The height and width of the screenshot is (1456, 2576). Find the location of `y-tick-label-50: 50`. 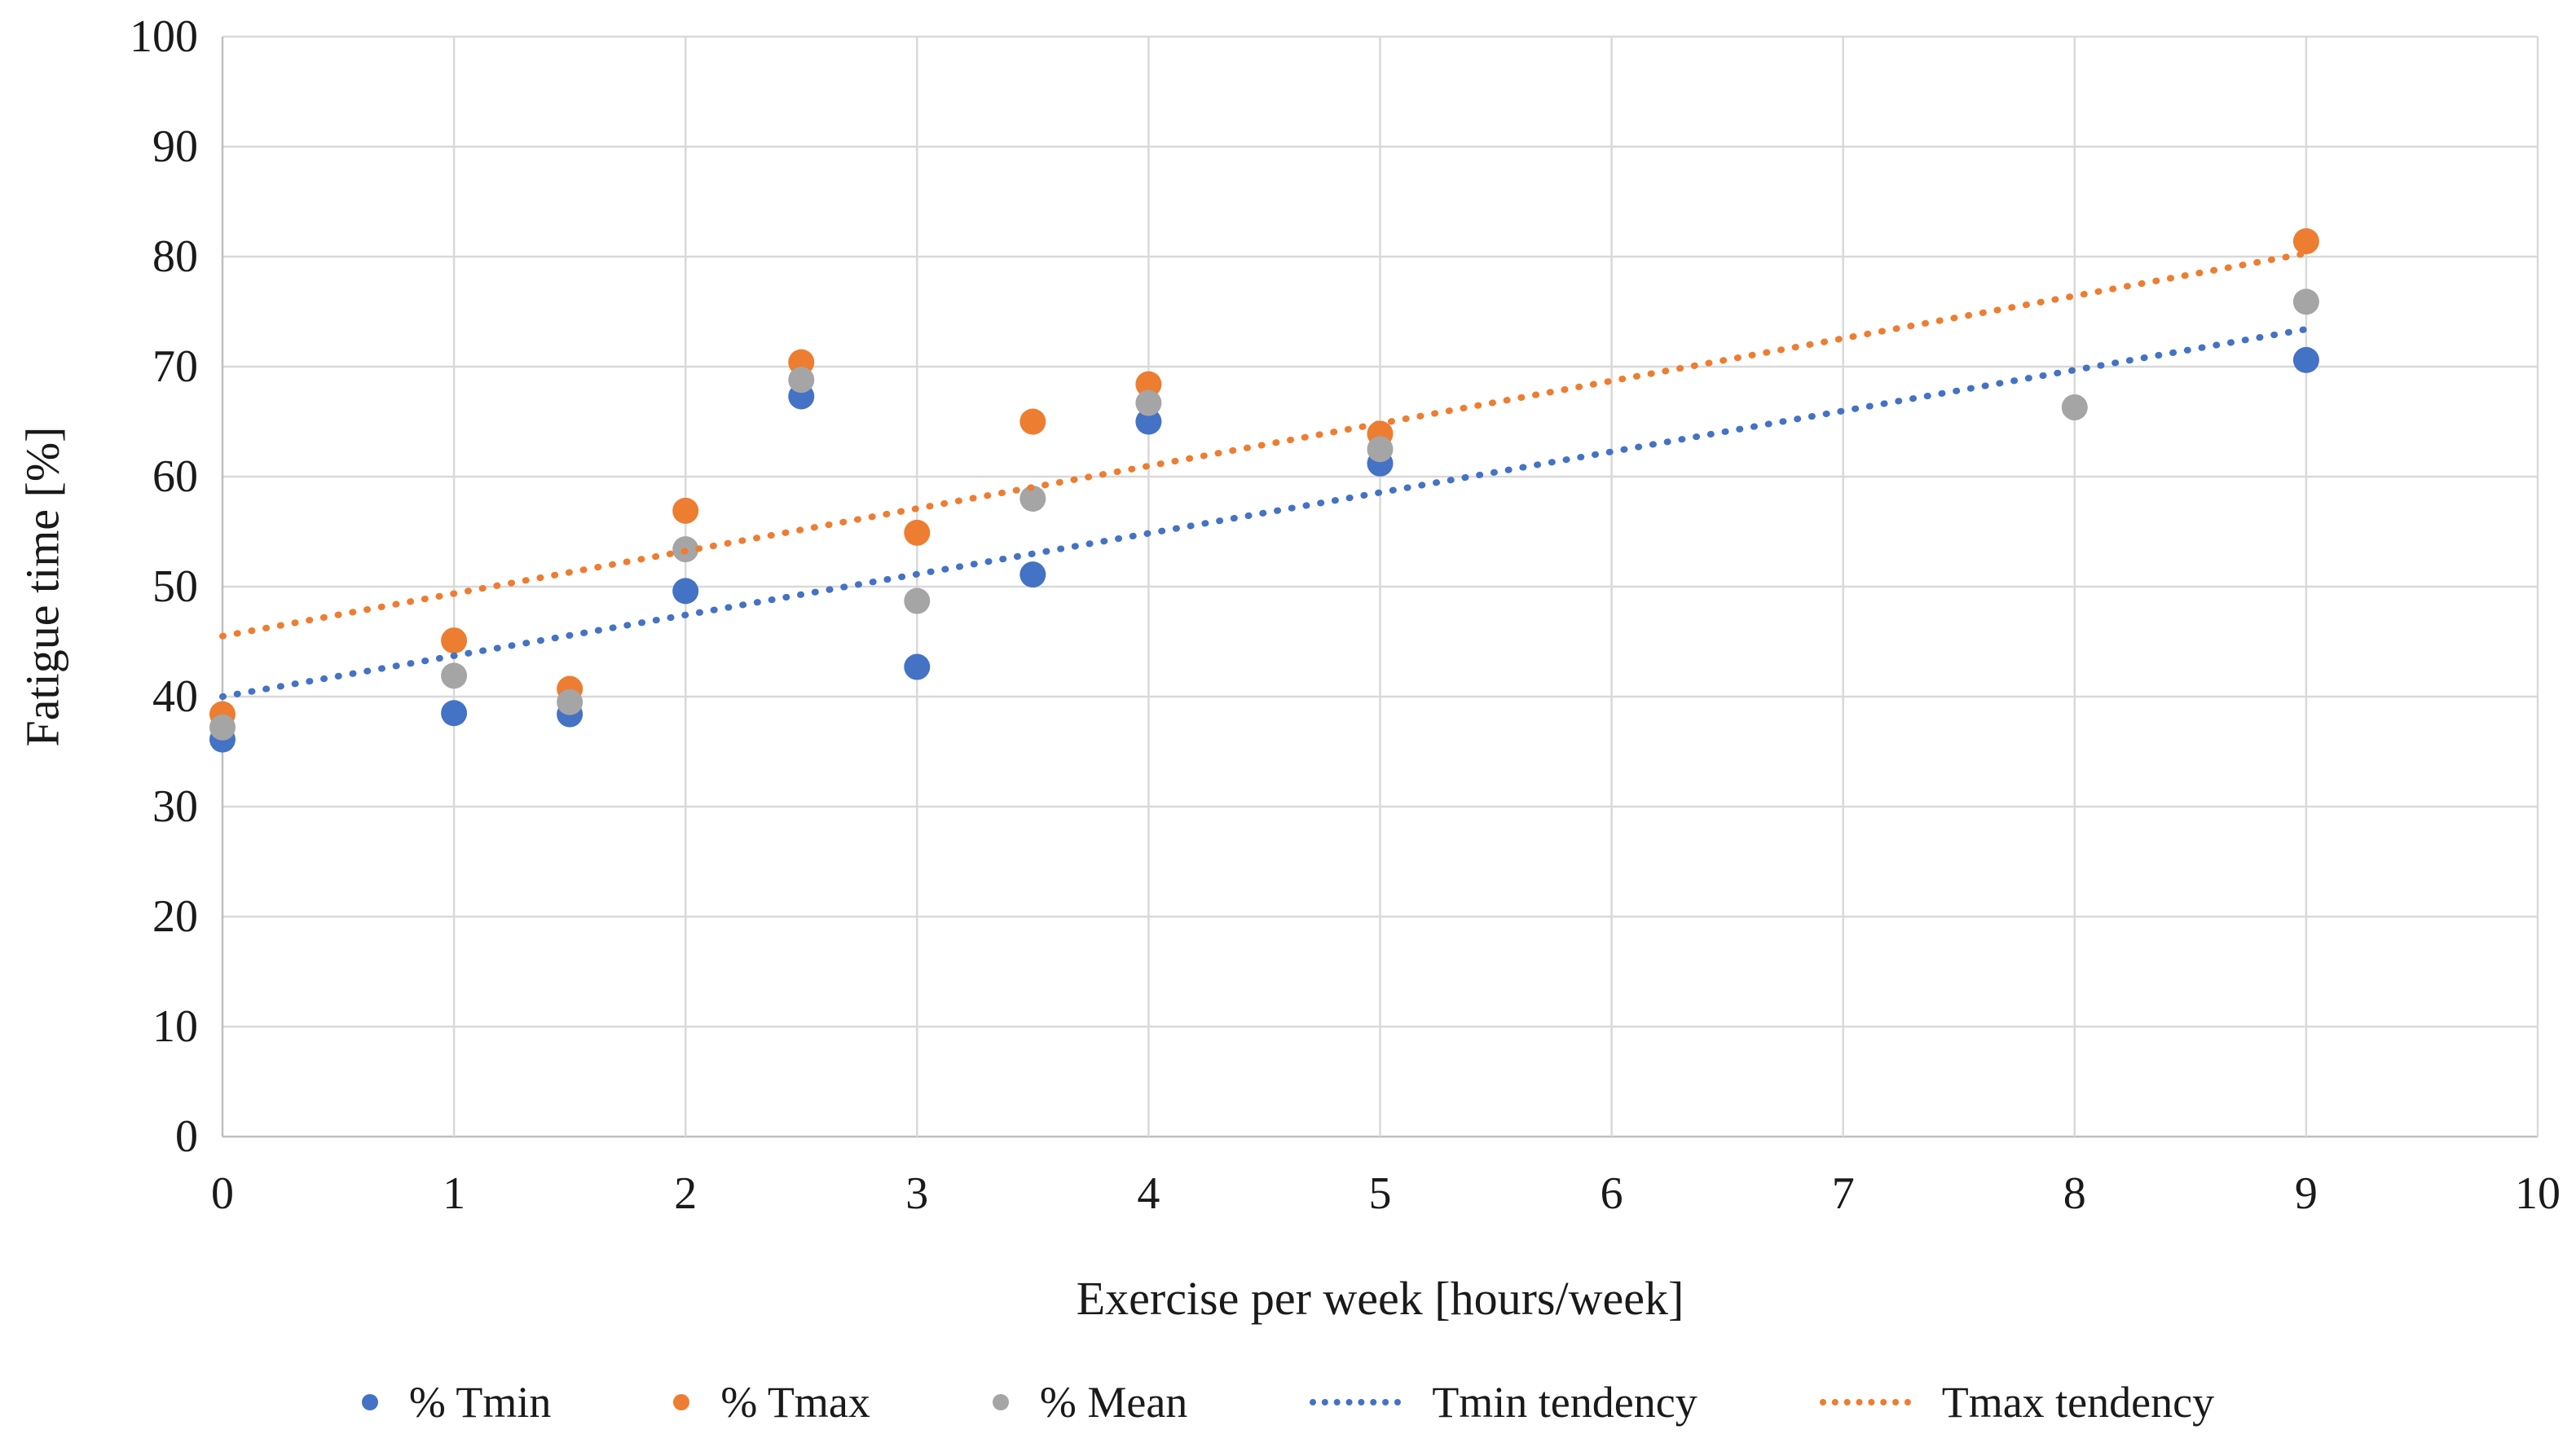

y-tick-label-50: 50 is located at coordinates (175, 586).